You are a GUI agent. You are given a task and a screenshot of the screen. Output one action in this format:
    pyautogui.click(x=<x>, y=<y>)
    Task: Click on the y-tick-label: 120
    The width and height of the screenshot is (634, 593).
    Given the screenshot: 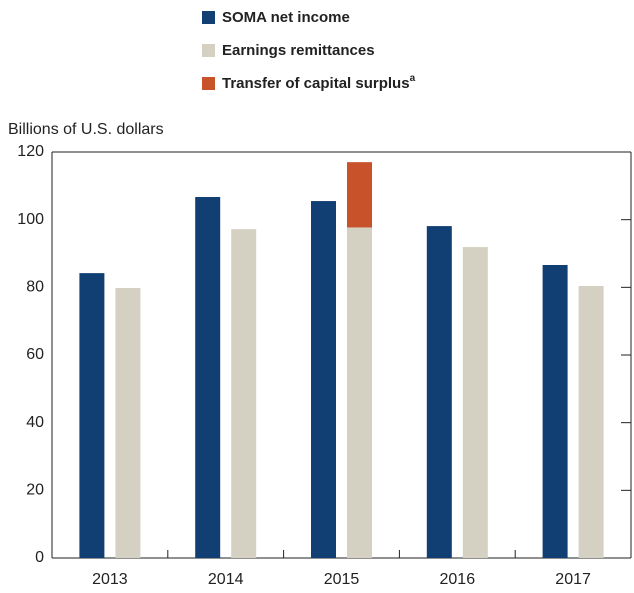 What is the action you would take?
    pyautogui.click(x=30, y=151)
    